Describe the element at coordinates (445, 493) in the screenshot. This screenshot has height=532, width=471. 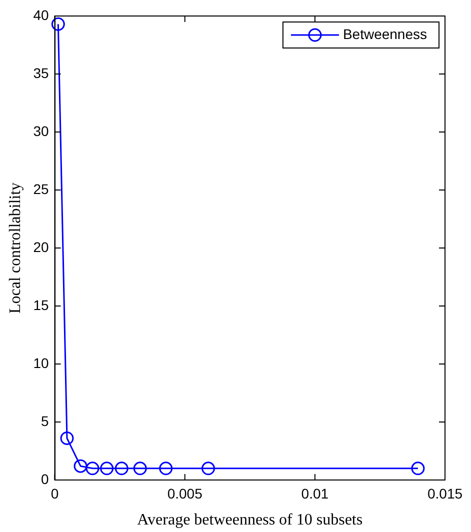
I see `x-tick-label: 0.015` at that location.